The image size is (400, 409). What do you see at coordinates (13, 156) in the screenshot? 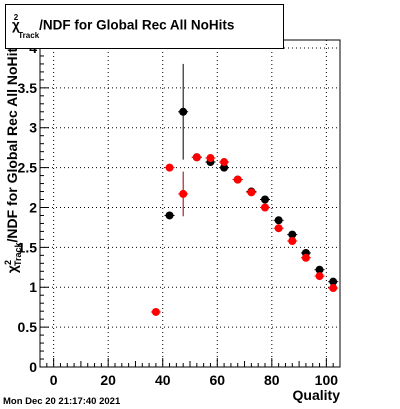
I see `y-axis-label: χ2Track/NDF for Global Rec All NoHits` at bounding box center [13, 156].